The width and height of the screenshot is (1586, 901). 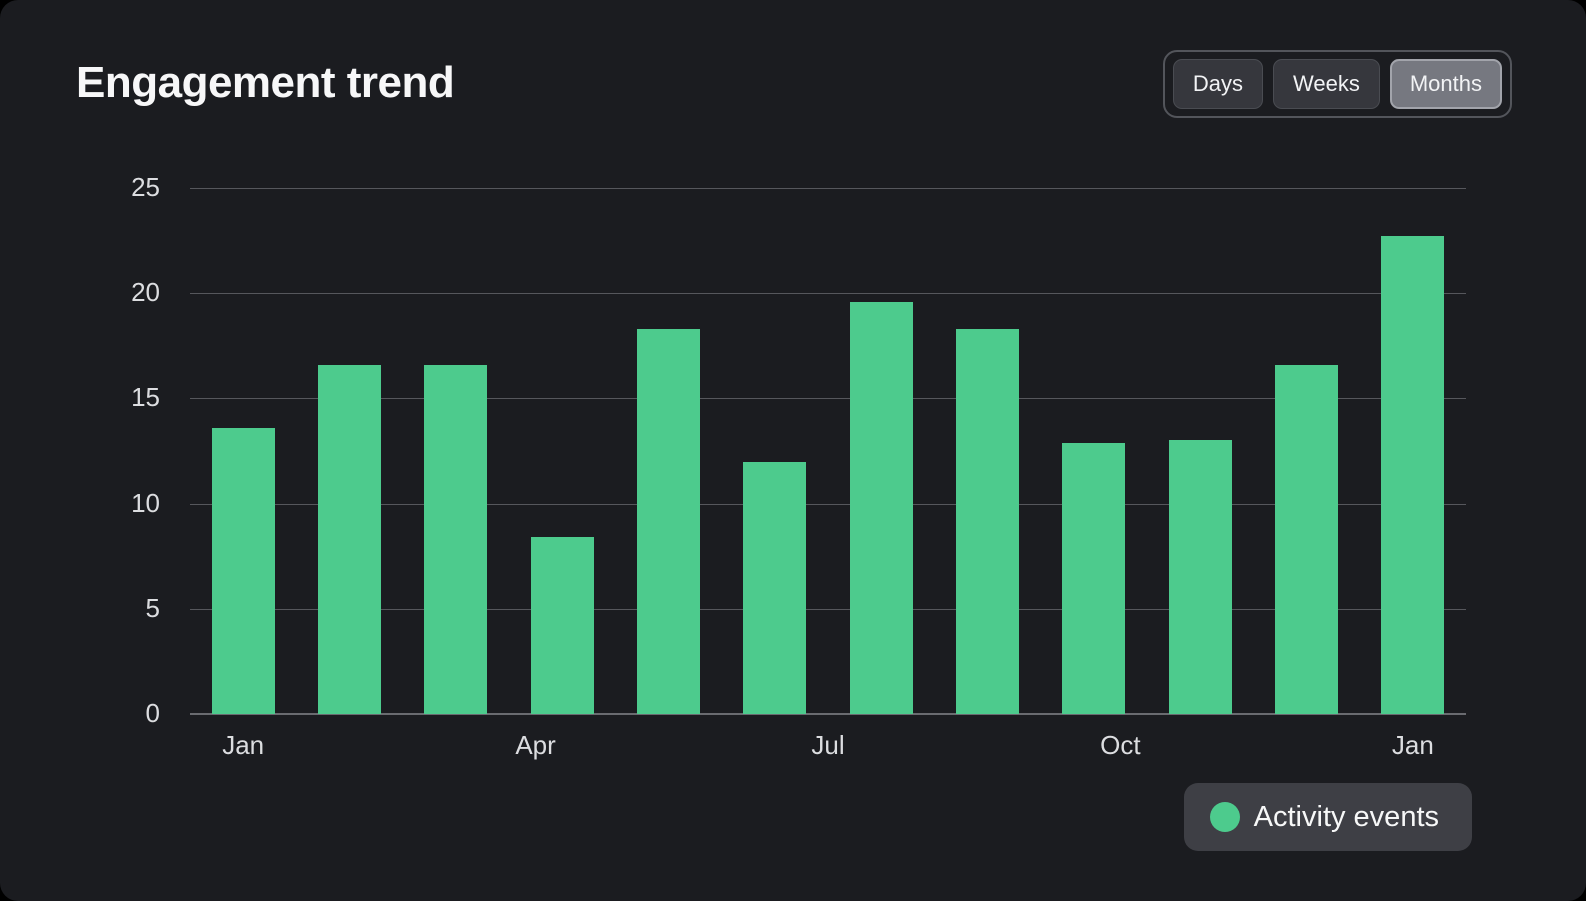 What do you see at coordinates (152, 712) in the screenshot?
I see `y-axis-tick-label-0: 0` at bounding box center [152, 712].